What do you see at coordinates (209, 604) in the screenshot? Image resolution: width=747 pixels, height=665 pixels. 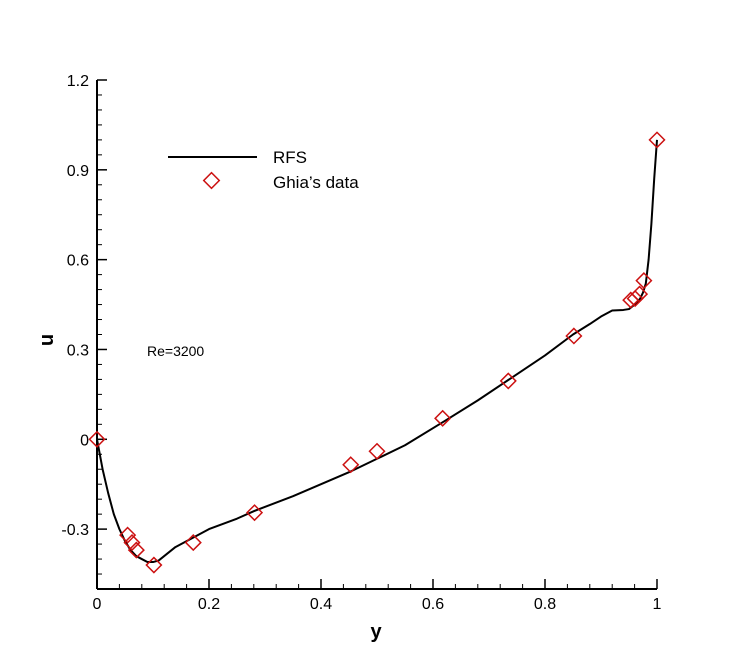 I see `x-tick-label: 0.2` at bounding box center [209, 604].